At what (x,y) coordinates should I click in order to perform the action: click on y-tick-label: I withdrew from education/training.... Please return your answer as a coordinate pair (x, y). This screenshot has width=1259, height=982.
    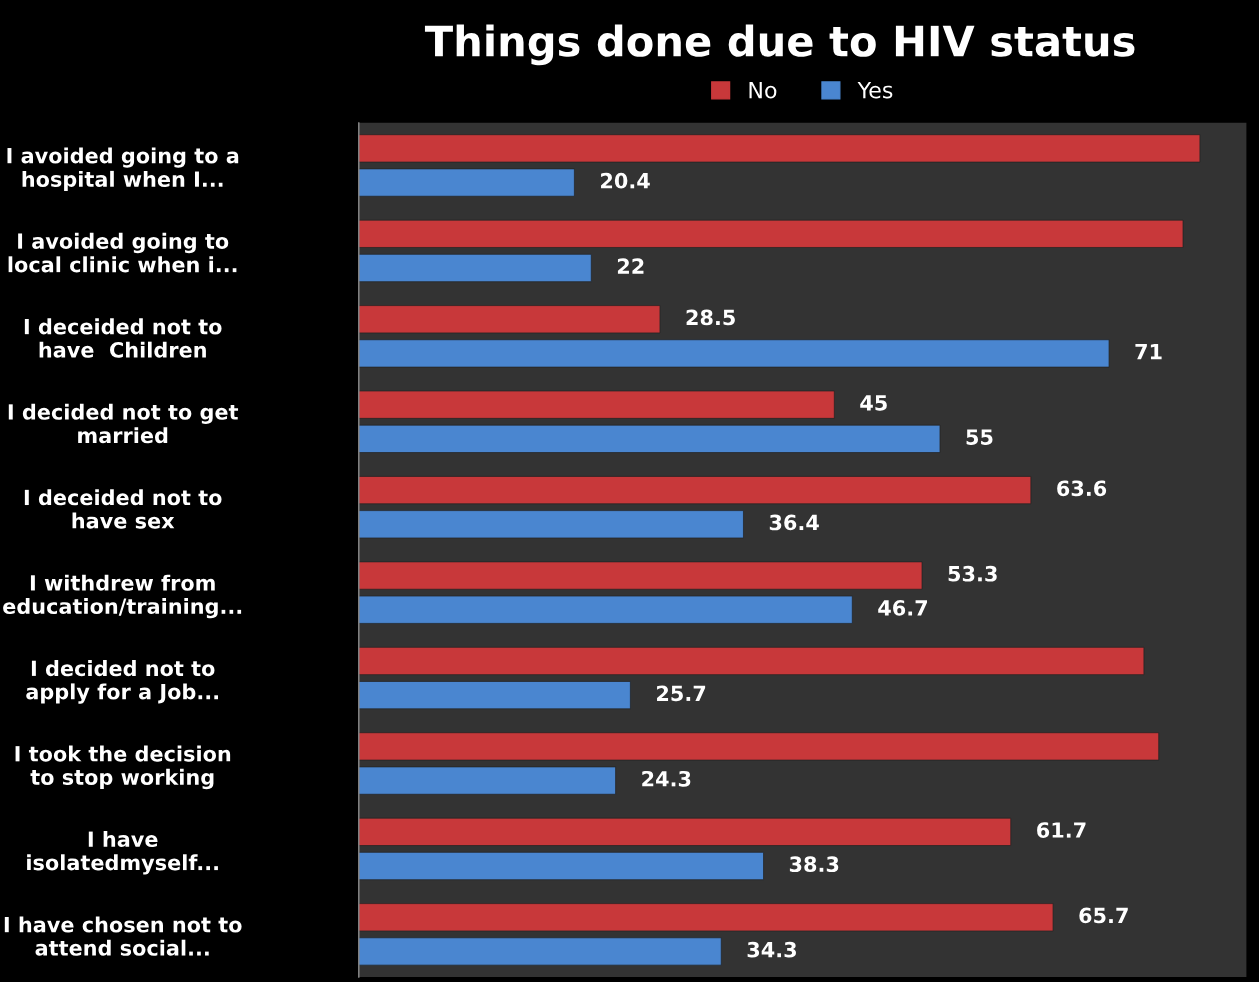
    Looking at the image, I should click on (122, 596).